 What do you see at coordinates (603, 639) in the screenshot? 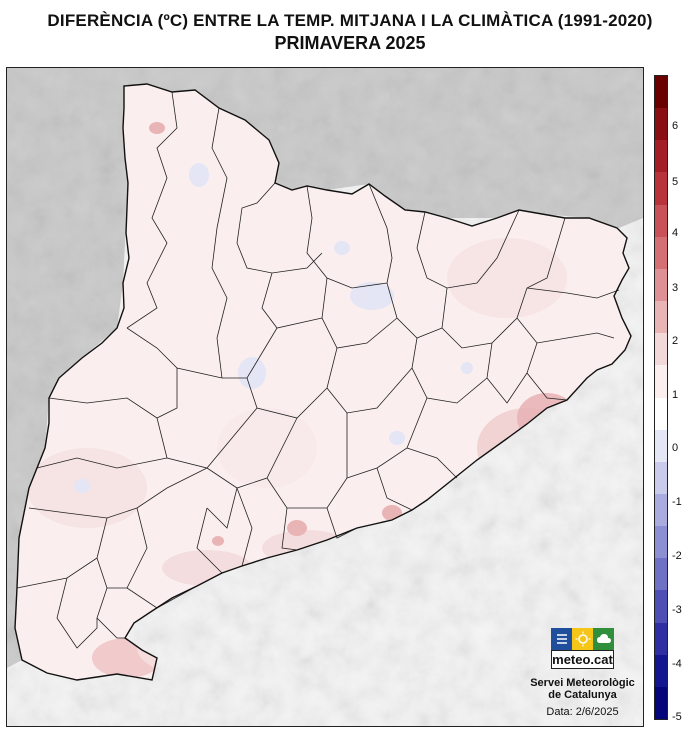
I see `cloud-icon` at bounding box center [603, 639].